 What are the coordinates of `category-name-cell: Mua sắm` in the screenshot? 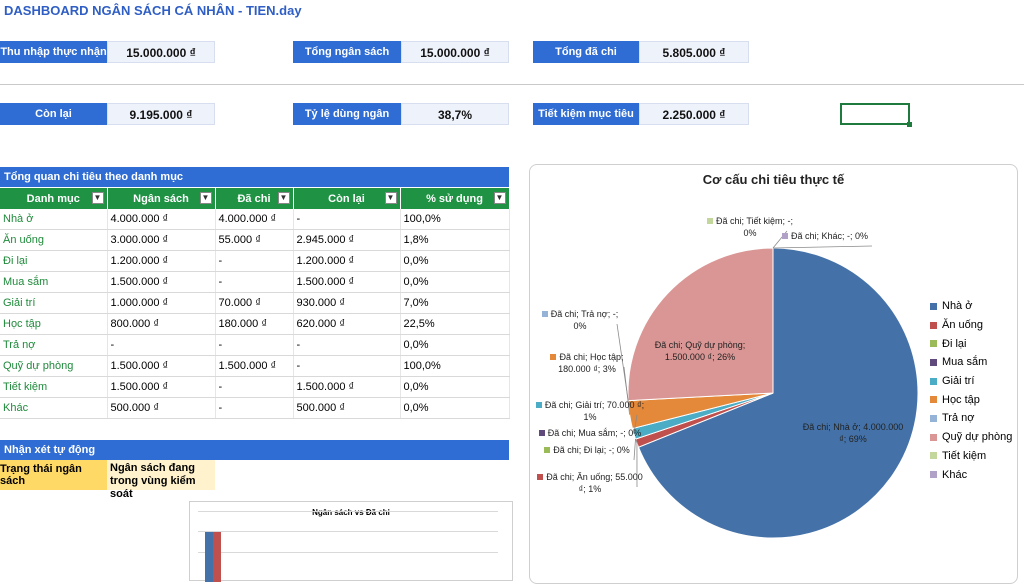 It's located at (53, 282).